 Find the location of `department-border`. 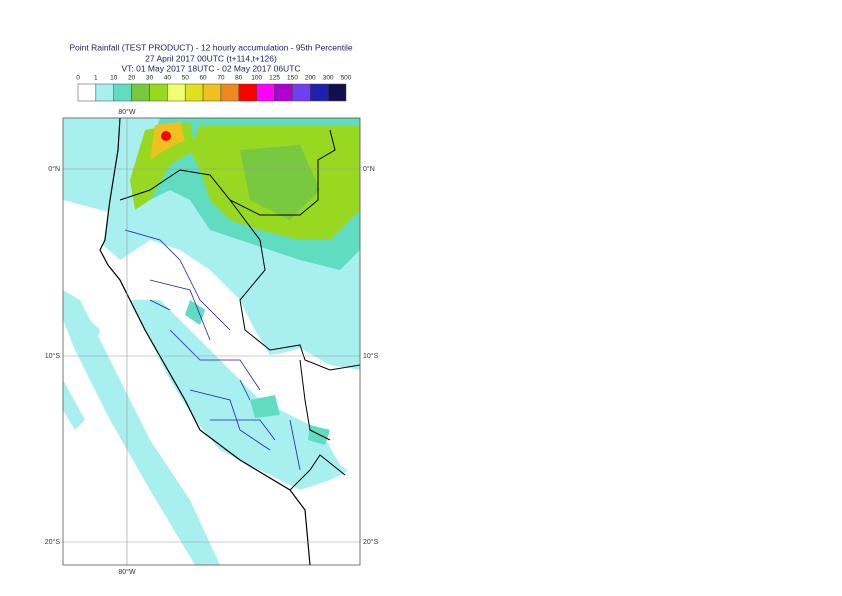

department-border is located at coordinates (212, 350).